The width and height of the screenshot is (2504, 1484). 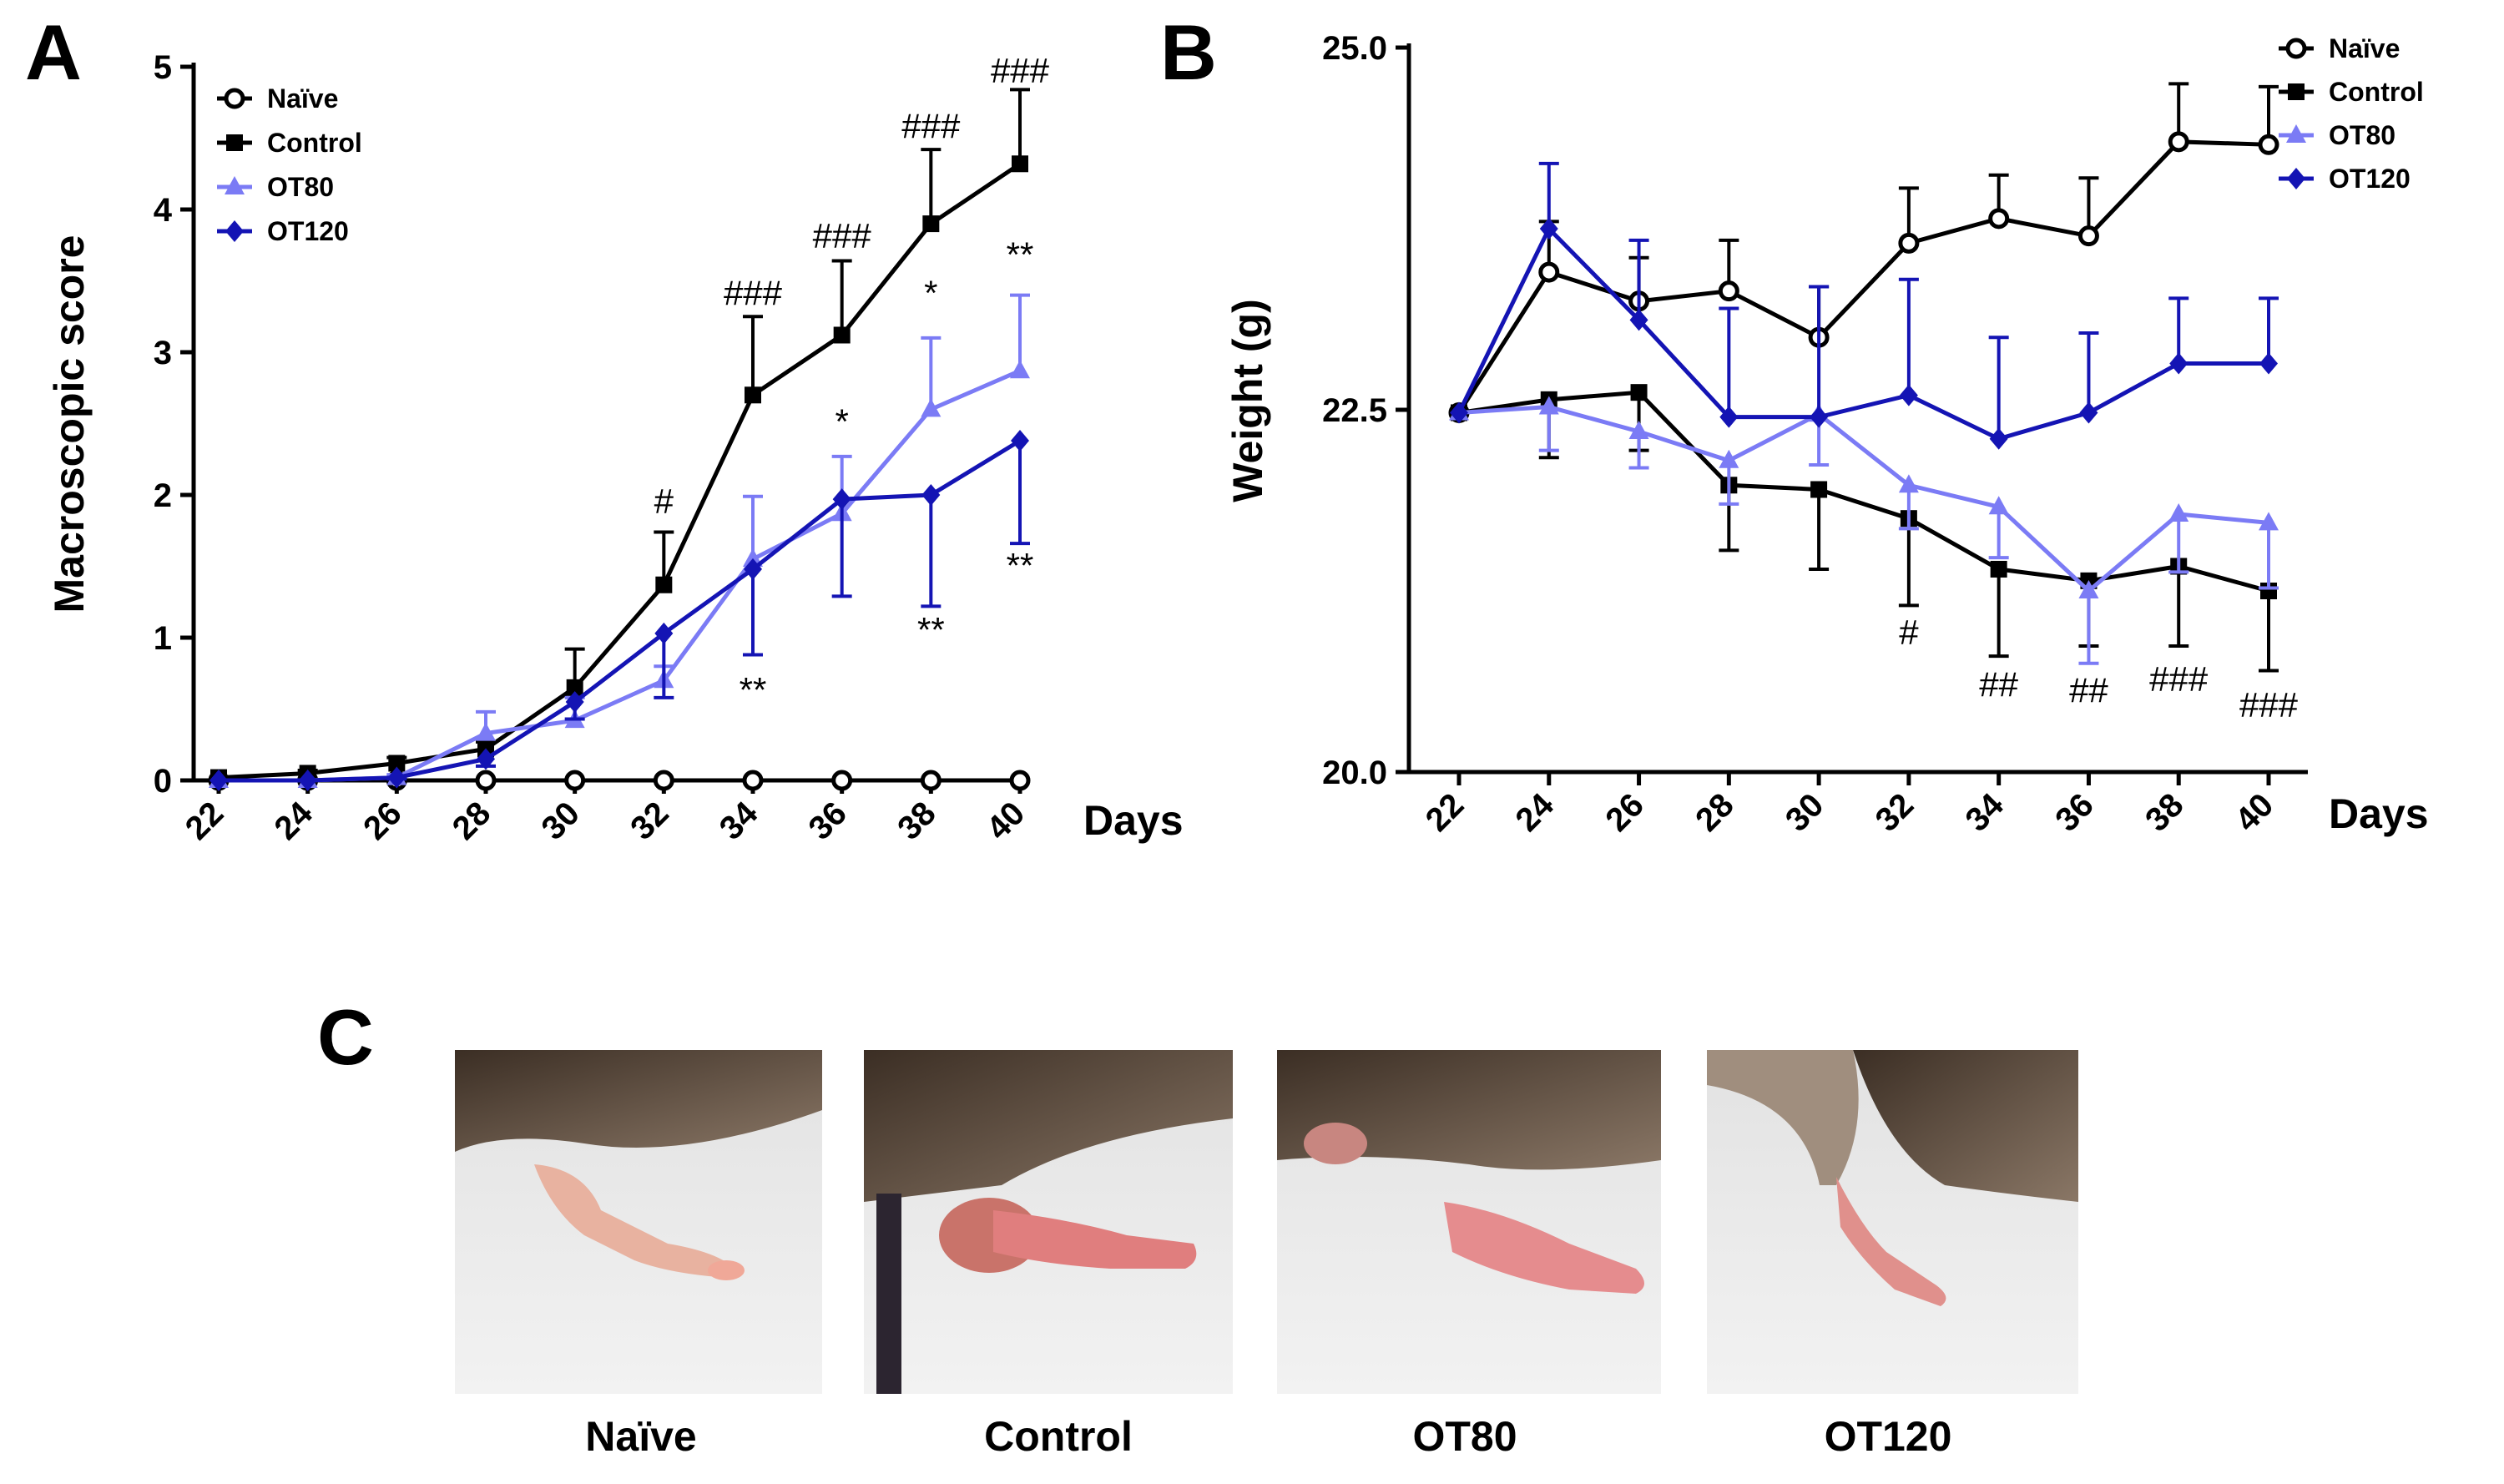 I want to click on chart-a-y-tick-label: 2, so click(x=163, y=495).